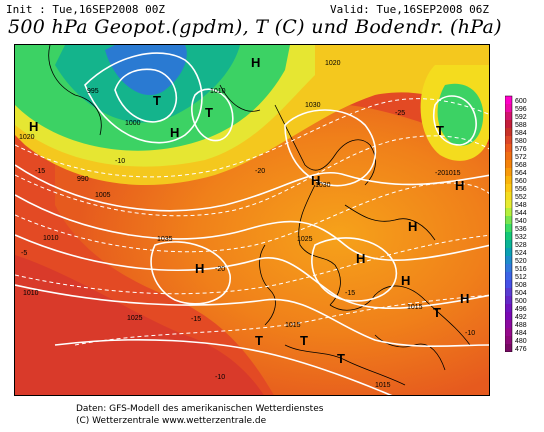 This screenshot has height=432, width=544. What do you see at coordinates (521, 125) in the screenshot?
I see `legend-value: 588` at bounding box center [521, 125].